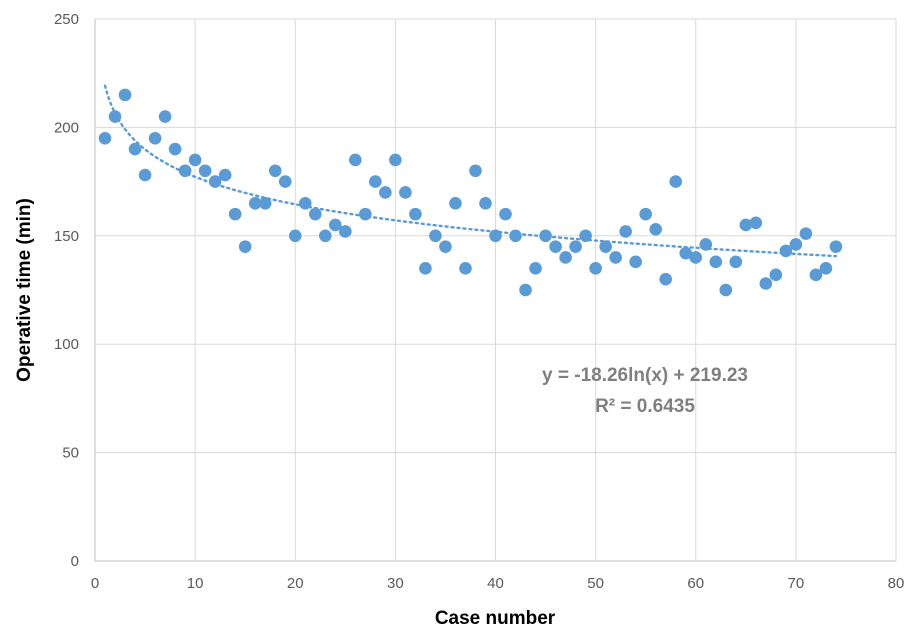 The width and height of the screenshot is (908, 630). What do you see at coordinates (70, 453) in the screenshot?
I see `y-tick-label: 50` at bounding box center [70, 453].